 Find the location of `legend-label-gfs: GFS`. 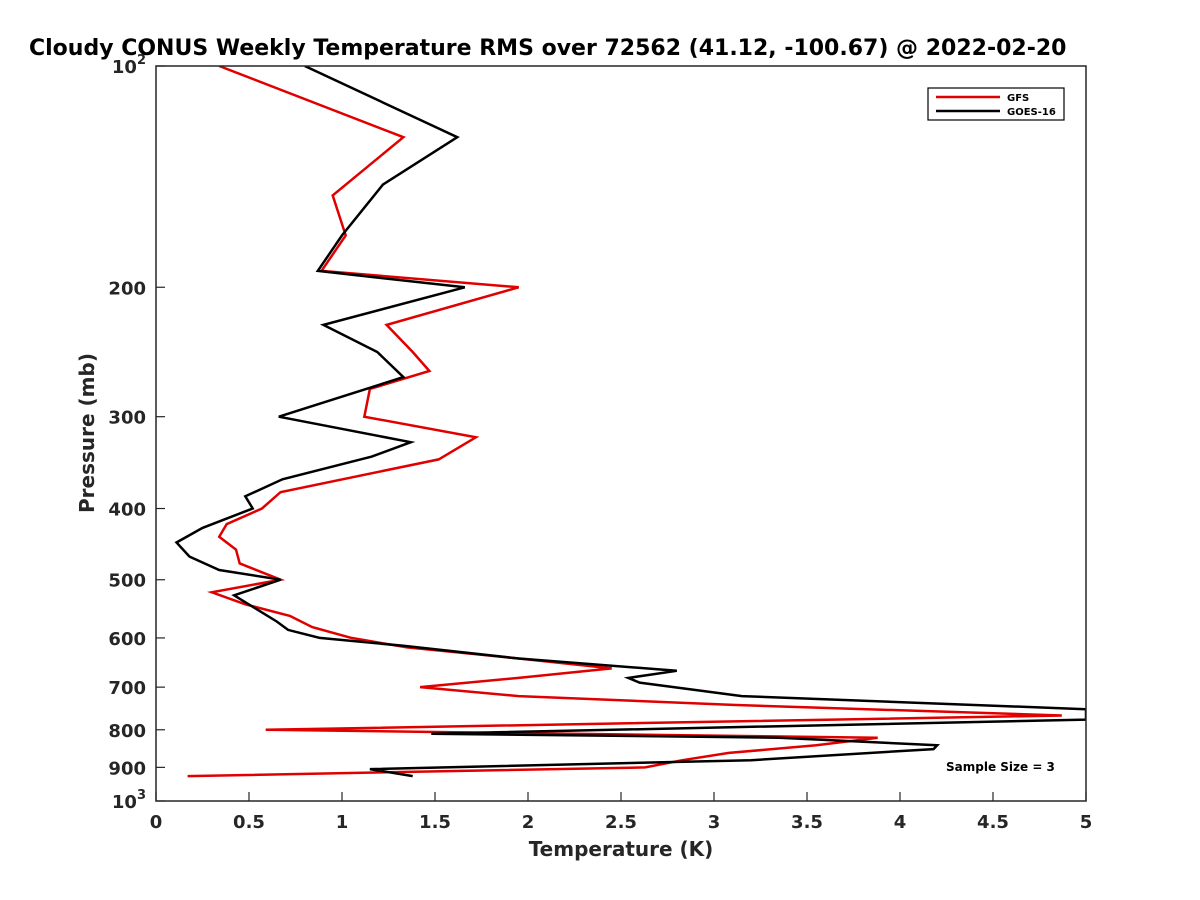

legend-label-gfs: GFS is located at coordinates (1018, 98).